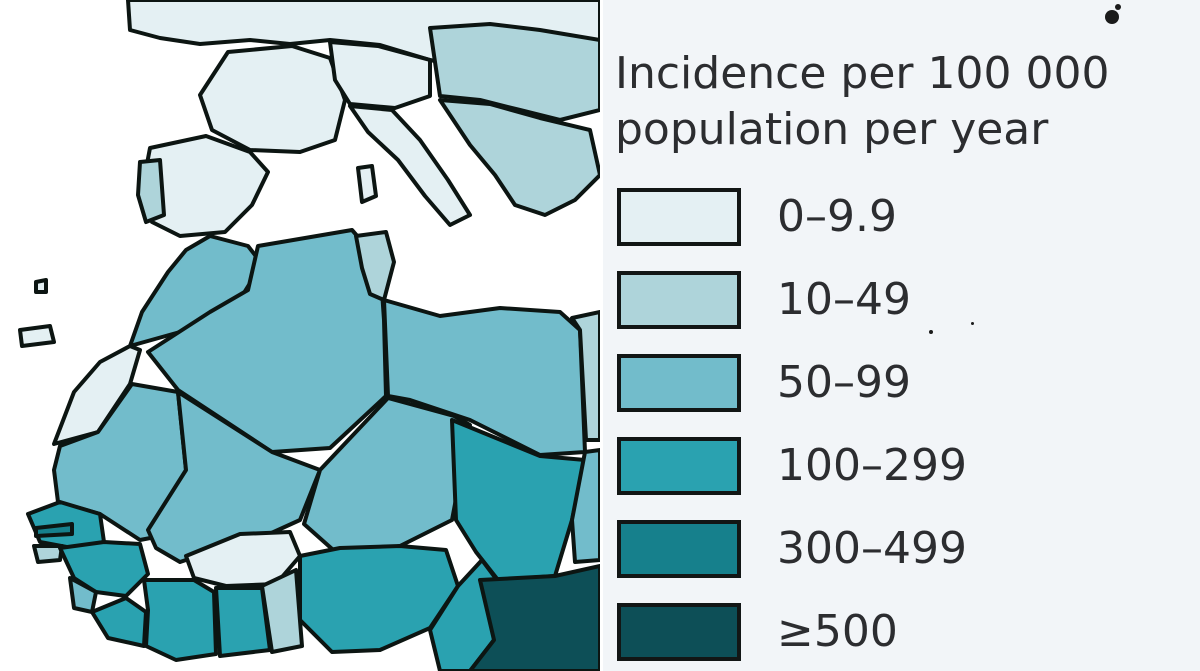 The image size is (1200, 671). Describe the element at coordinates (844, 382) in the screenshot. I see `legend-label: 50–99` at that location.